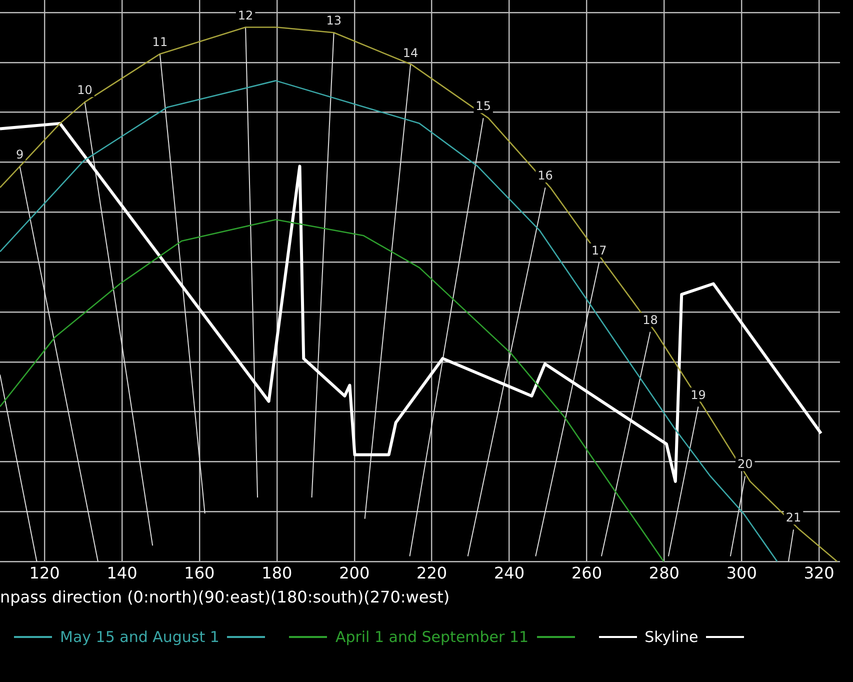 This screenshot has width=853, height=682. Describe the element at coordinates (698, 395) in the screenshot. I see `annotation: 19` at that location.